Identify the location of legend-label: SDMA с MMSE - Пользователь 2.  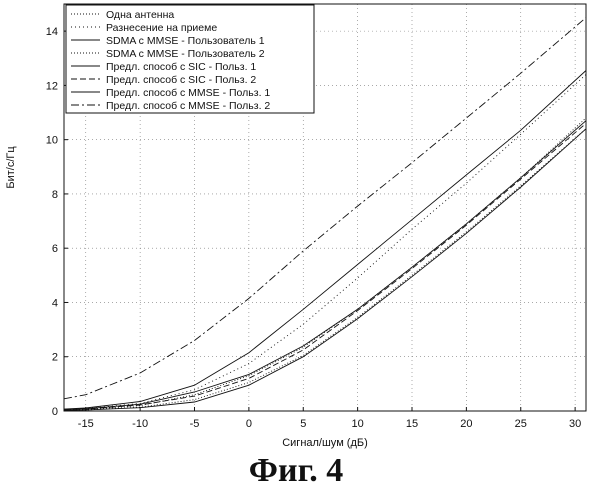
(185, 54).